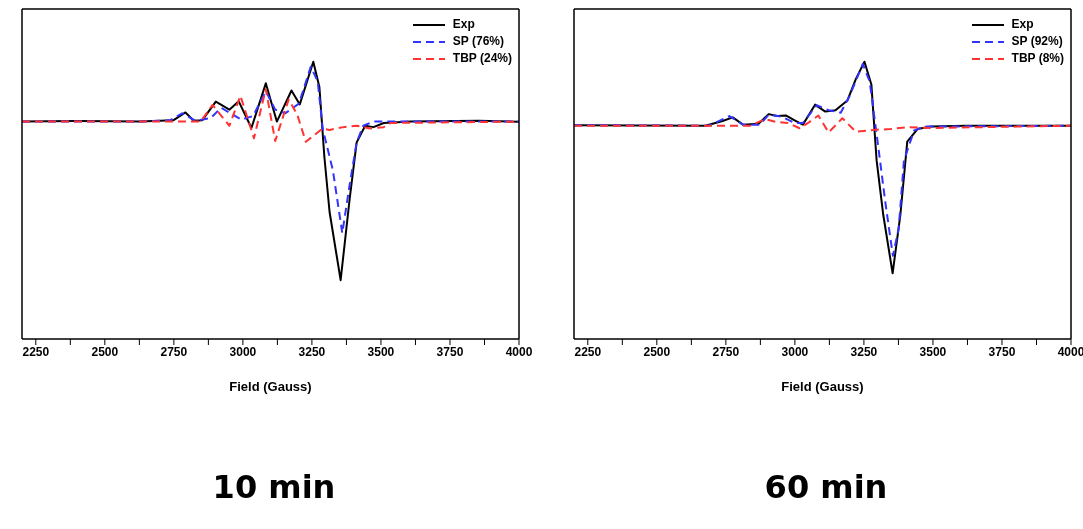 The width and height of the screenshot is (1083, 529). Describe the element at coordinates (1037, 41) in the screenshot. I see `legend-label: SP (92%)` at that location.